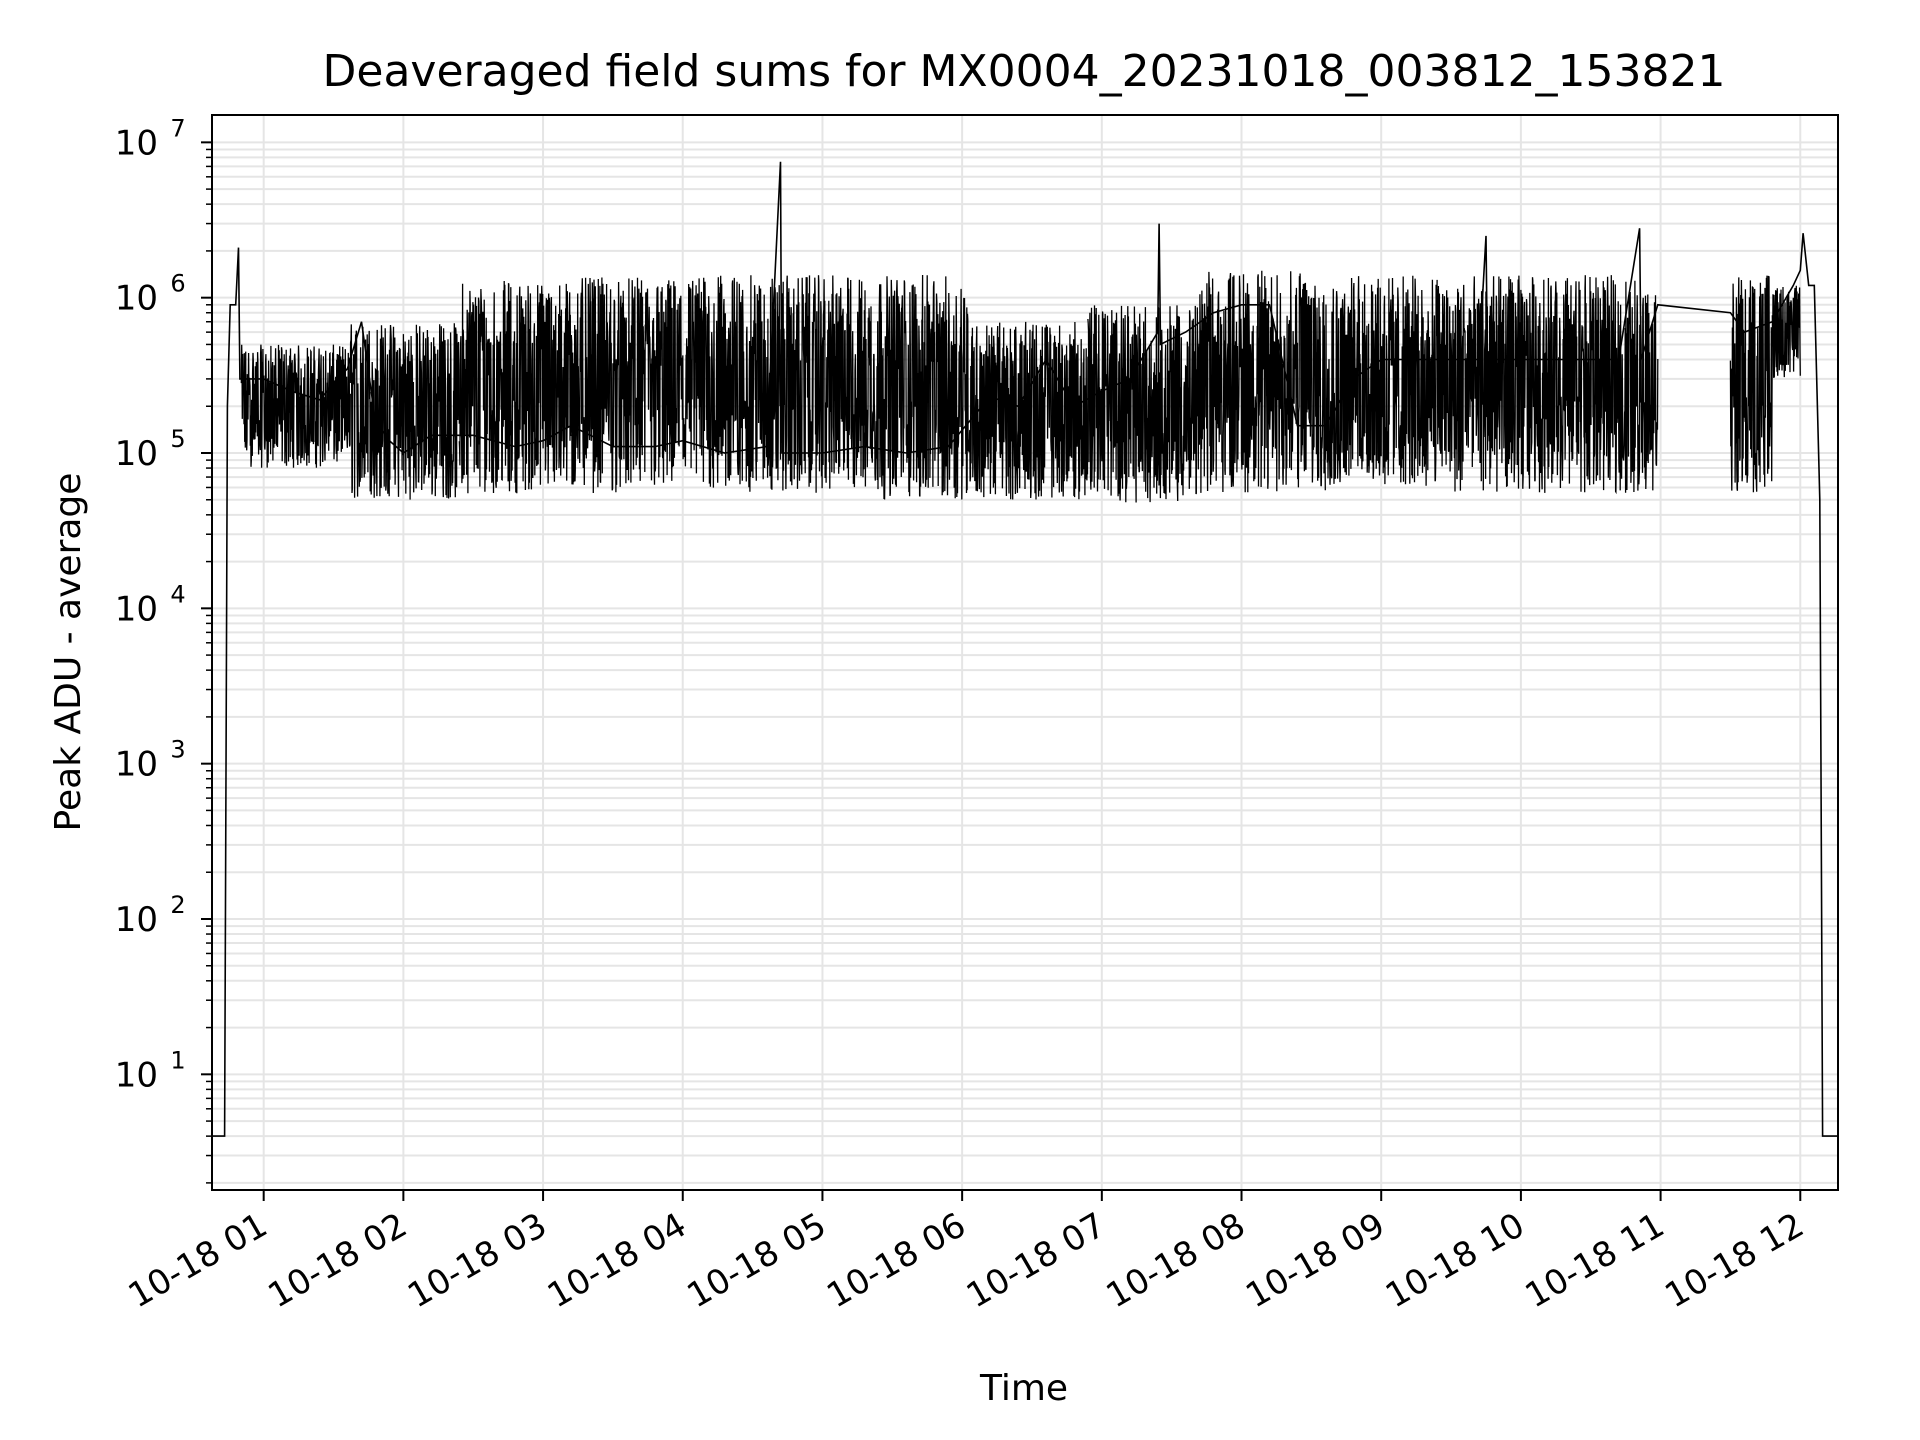  Describe the element at coordinates (1023, 1388) in the screenshot. I see `x-axis-label: Time` at that location.